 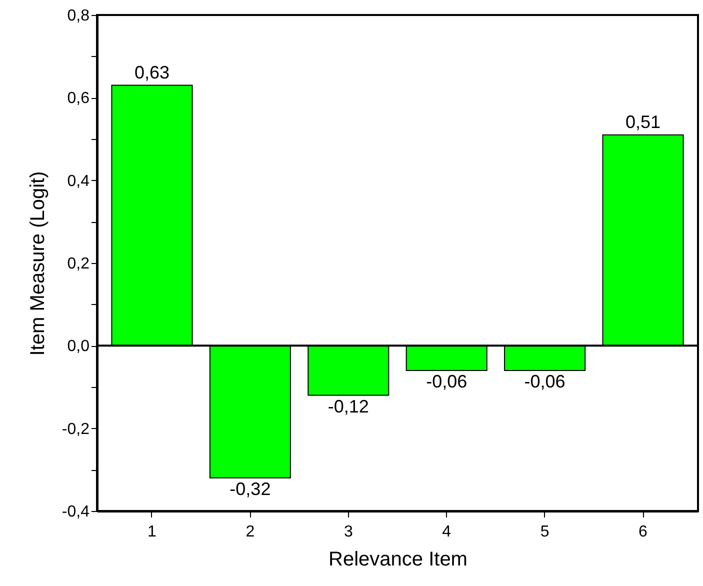 What do you see at coordinates (250, 532) in the screenshot?
I see `x-tick-label: 2` at bounding box center [250, 532].